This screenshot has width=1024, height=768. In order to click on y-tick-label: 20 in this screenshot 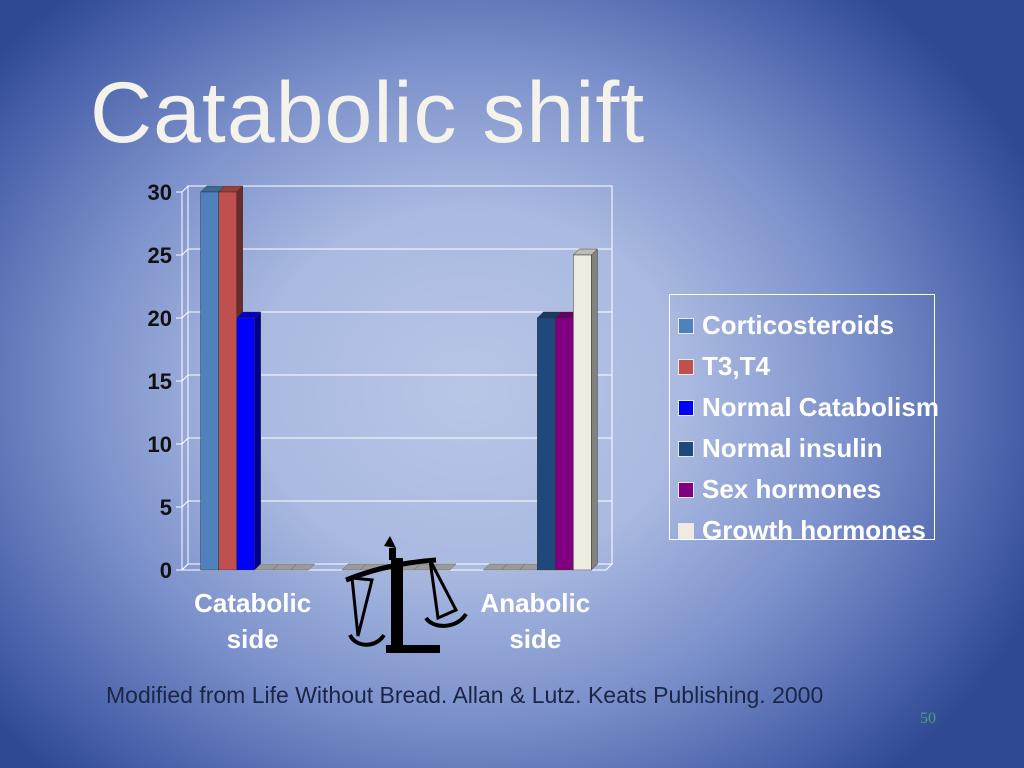, I will do `click(160, 318)`.